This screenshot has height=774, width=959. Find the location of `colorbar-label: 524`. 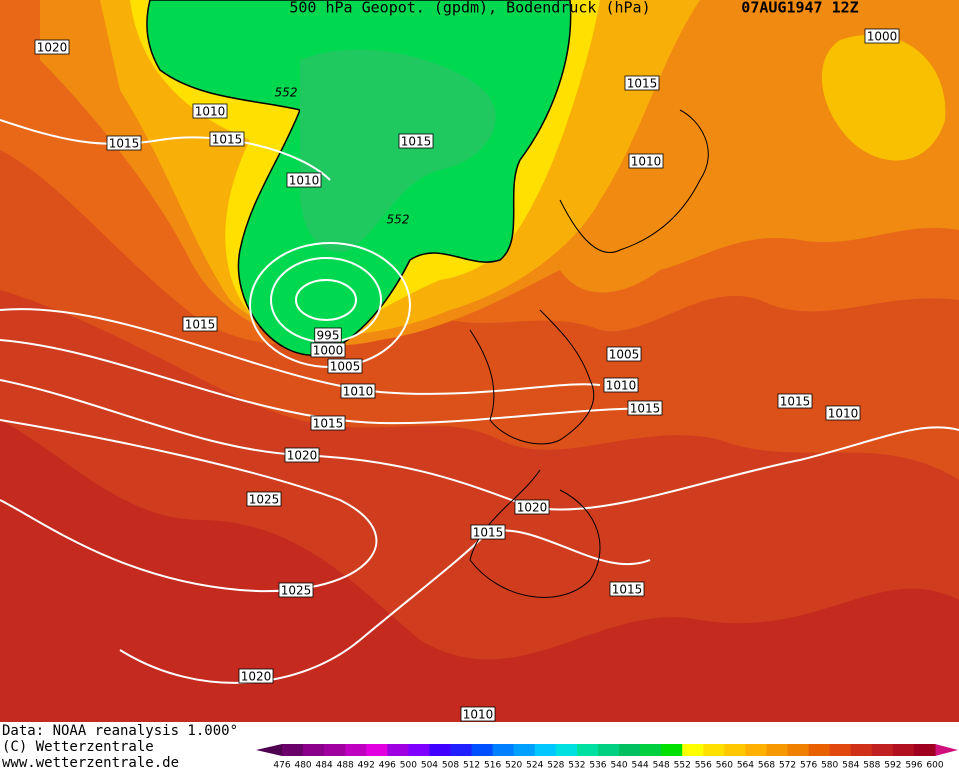

colorbar-label: 524 is located at coordinates (534, 766).